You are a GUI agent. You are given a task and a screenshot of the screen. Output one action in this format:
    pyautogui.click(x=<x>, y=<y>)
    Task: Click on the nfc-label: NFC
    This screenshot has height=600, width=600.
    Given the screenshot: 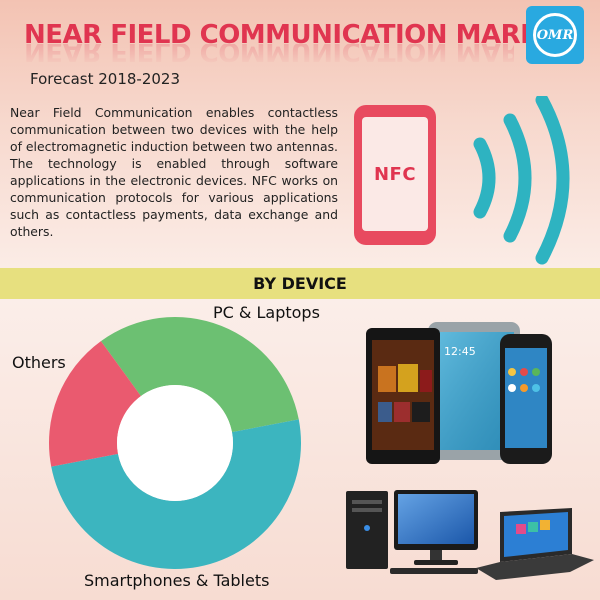 What is the action you would take?
    pyautogui.click(x=395, y=174)
    